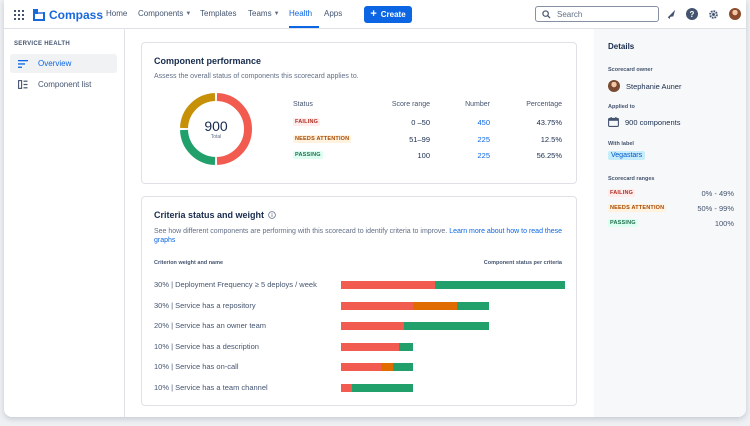  What do you see at coordinates (303, 104) in the screenshot?
I see `header-status: Status` at bounding box center [303, 104].